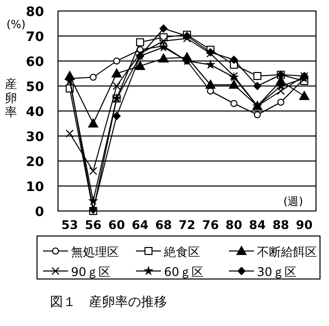 The image size is (329, 326). I want to click on legend-label: 90ｇ区, so click(90, 272).